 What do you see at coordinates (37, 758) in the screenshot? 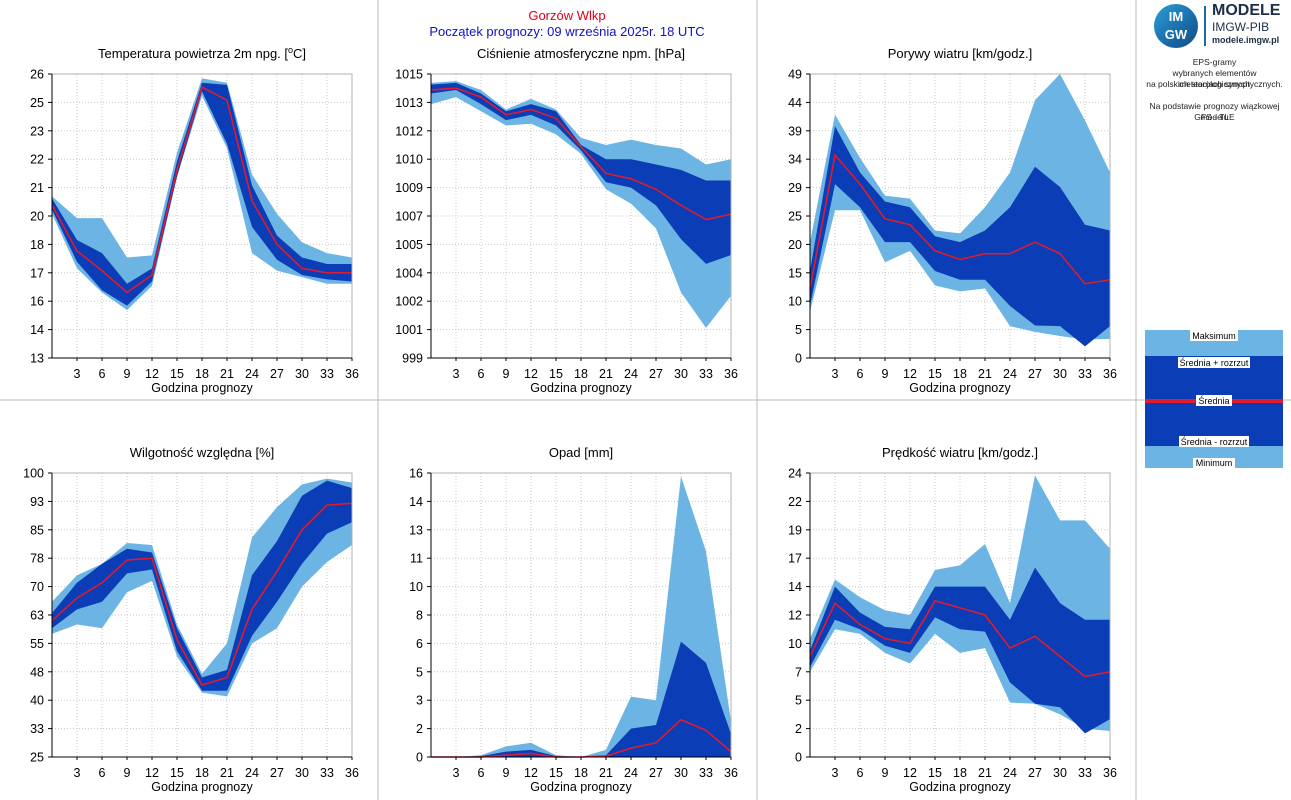
I see `y-tick-label: 25` at bounding box center [37, 758].